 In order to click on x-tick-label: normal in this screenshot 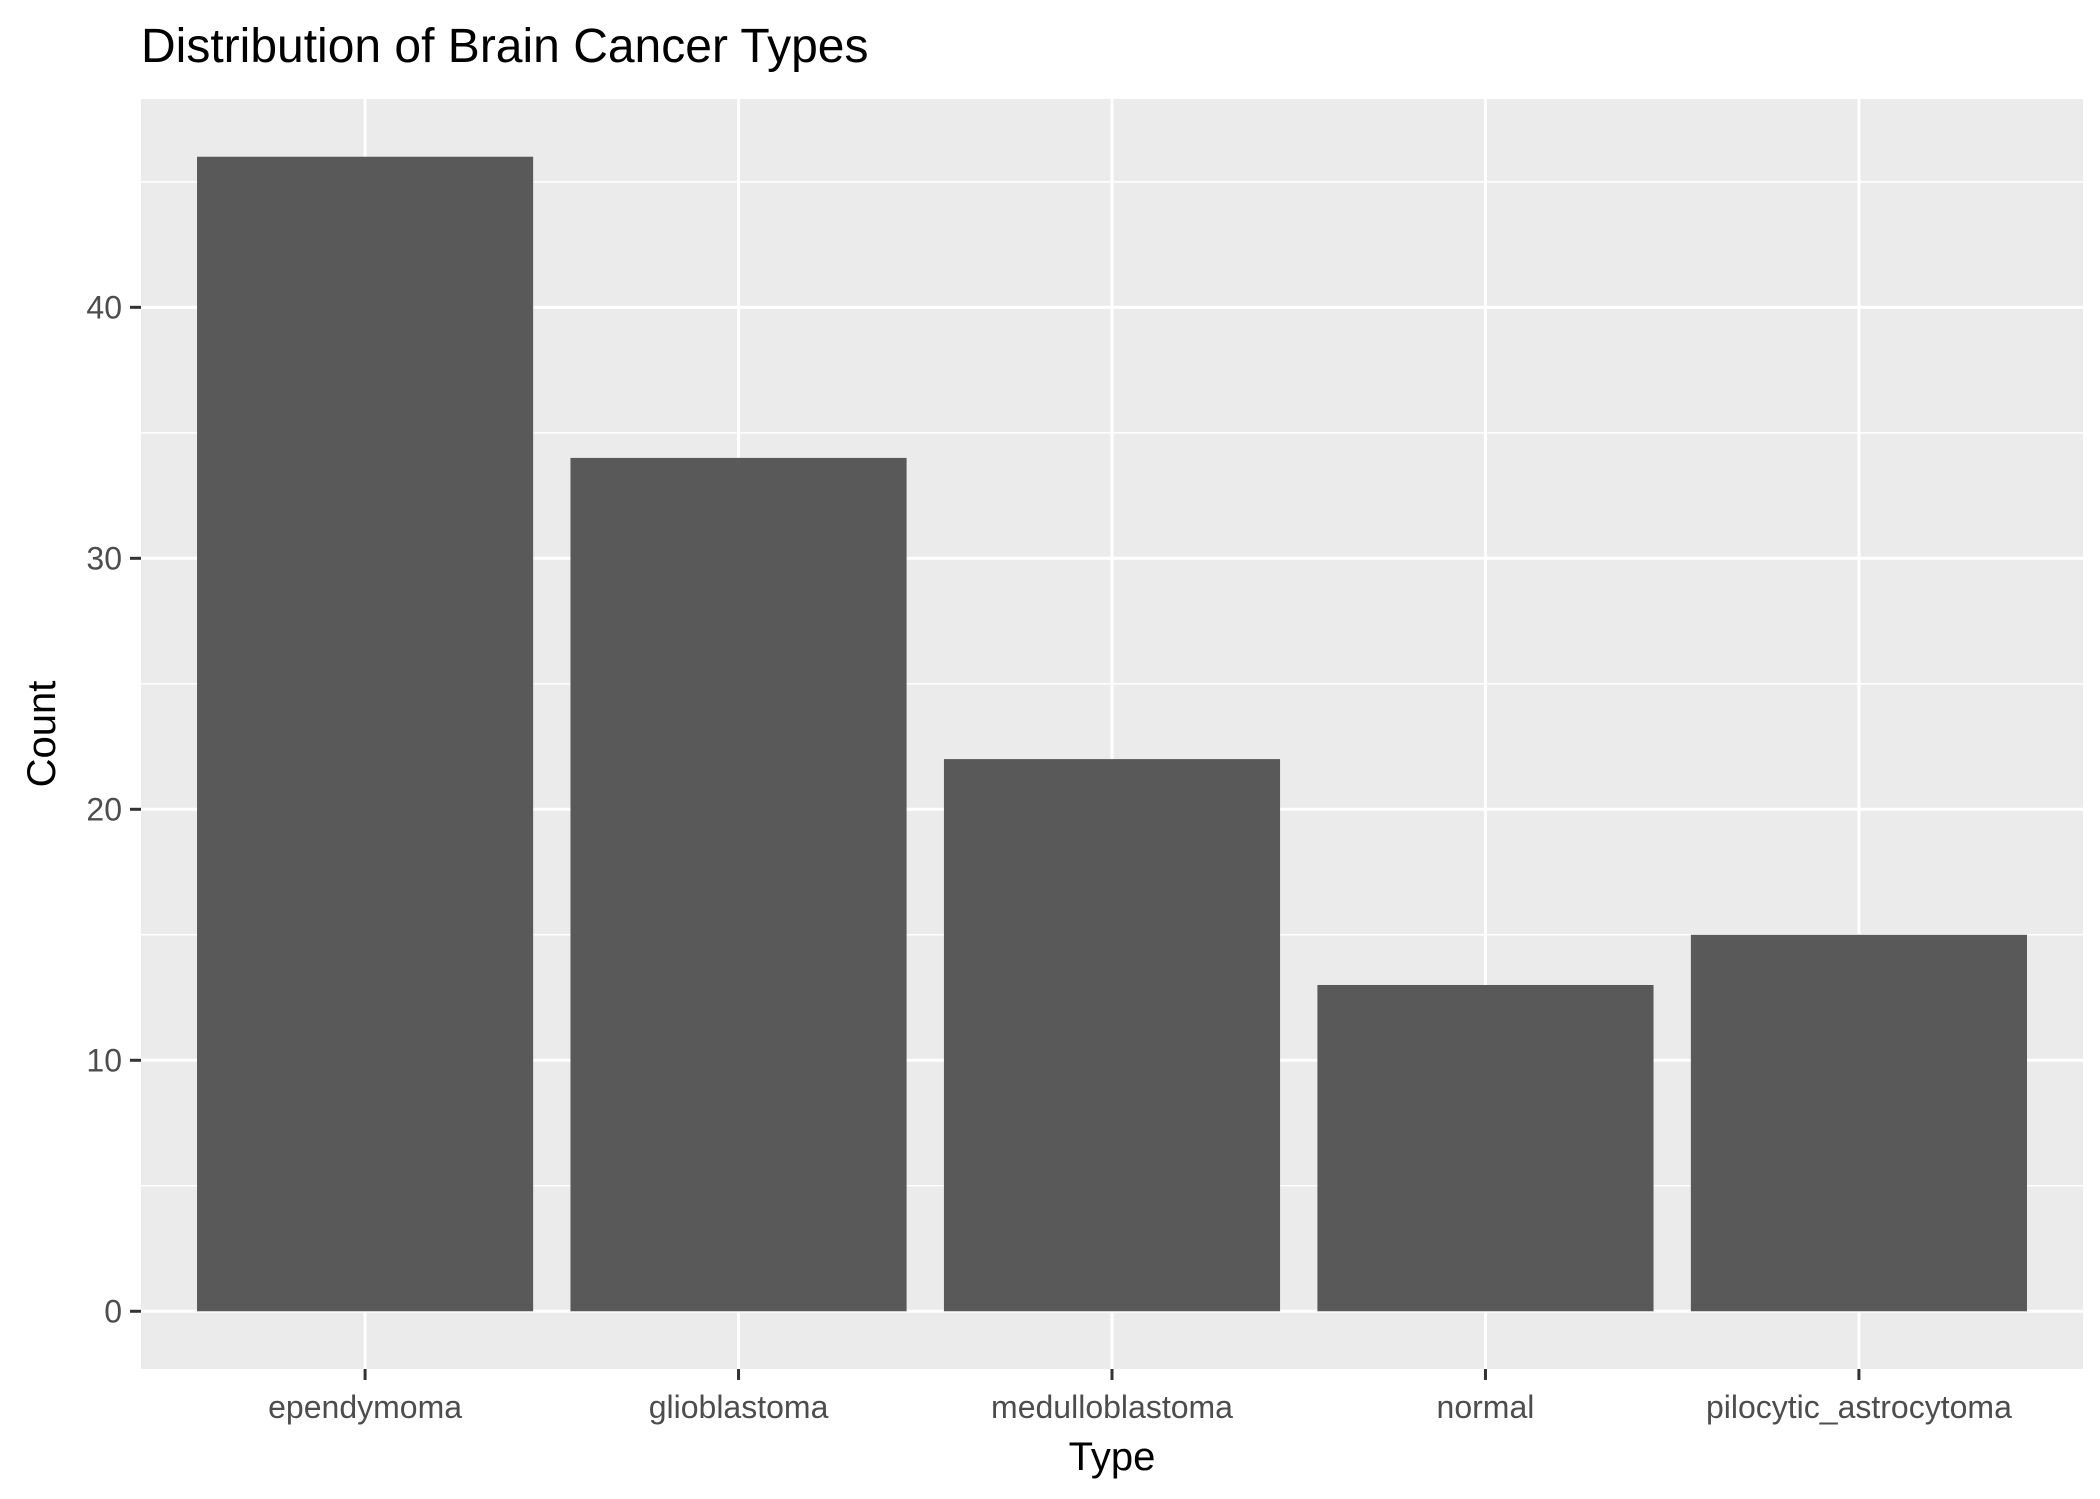, I will do `click(1486, 1407)`.